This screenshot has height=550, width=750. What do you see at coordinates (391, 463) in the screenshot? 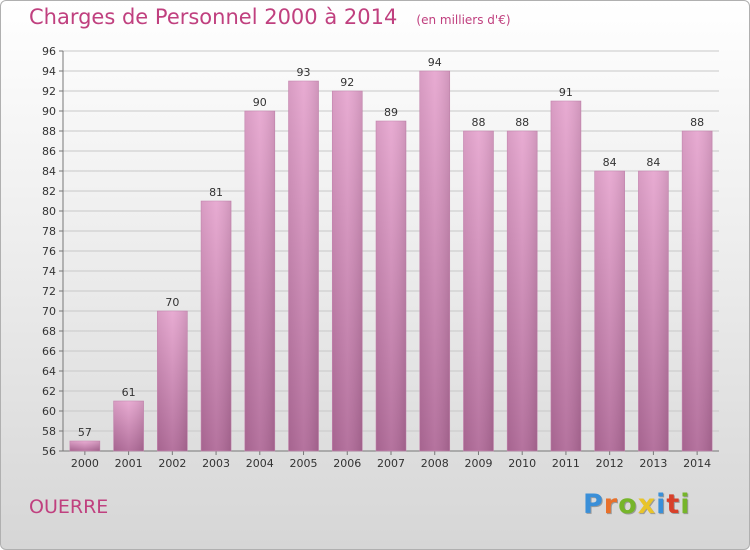
I see `x-tick-label: 2007` at bounding box center [391, 463].